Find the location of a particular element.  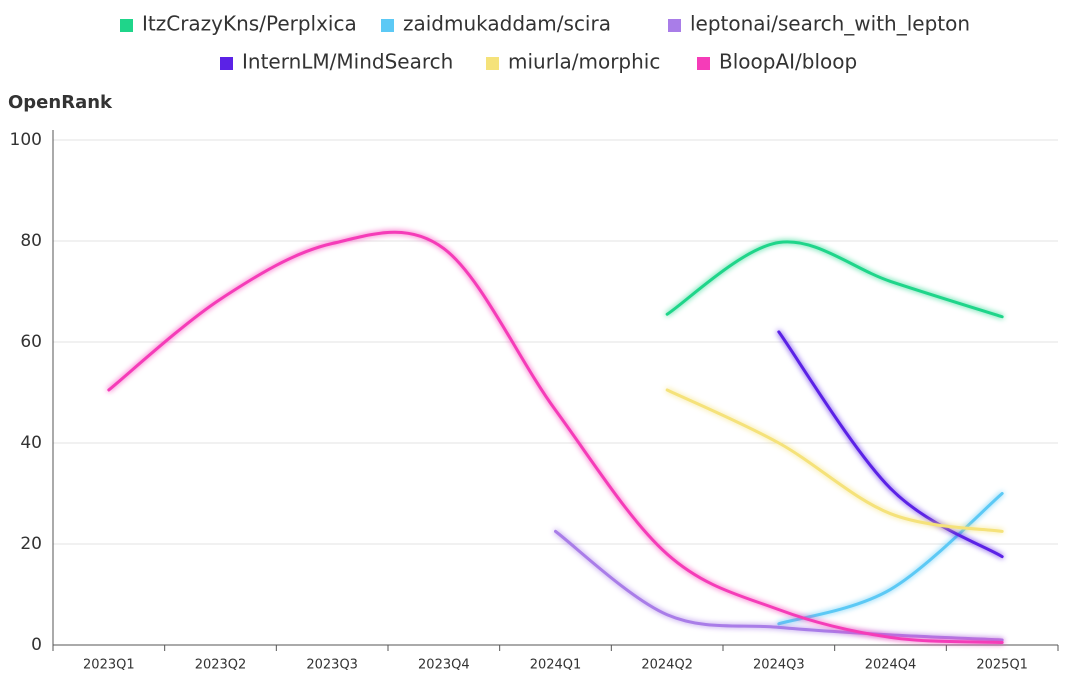

x-tick-label: 2023Q3 is located at coordinates (332, 665).